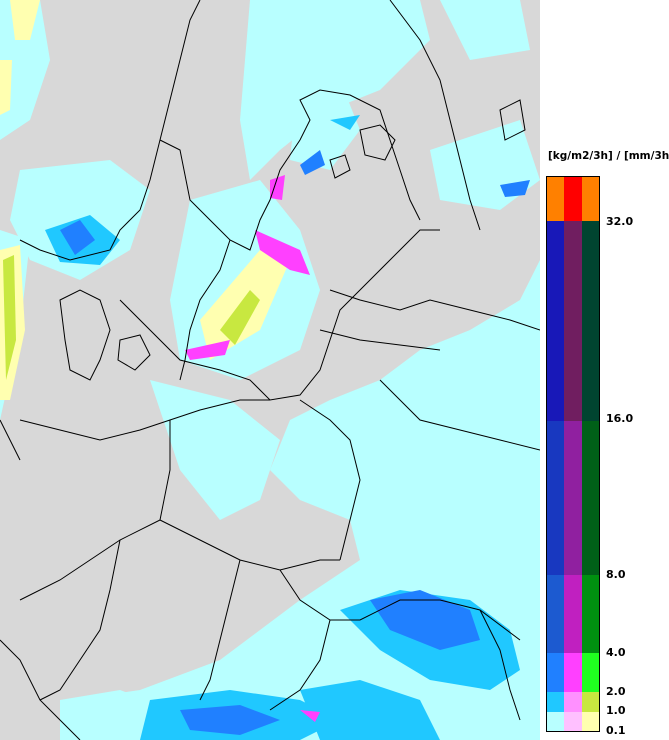  What do you see at coordinates (620, 418) in the screenshot?
I see `legend-tick-label: 16.0` at bounding box center [620, 418].